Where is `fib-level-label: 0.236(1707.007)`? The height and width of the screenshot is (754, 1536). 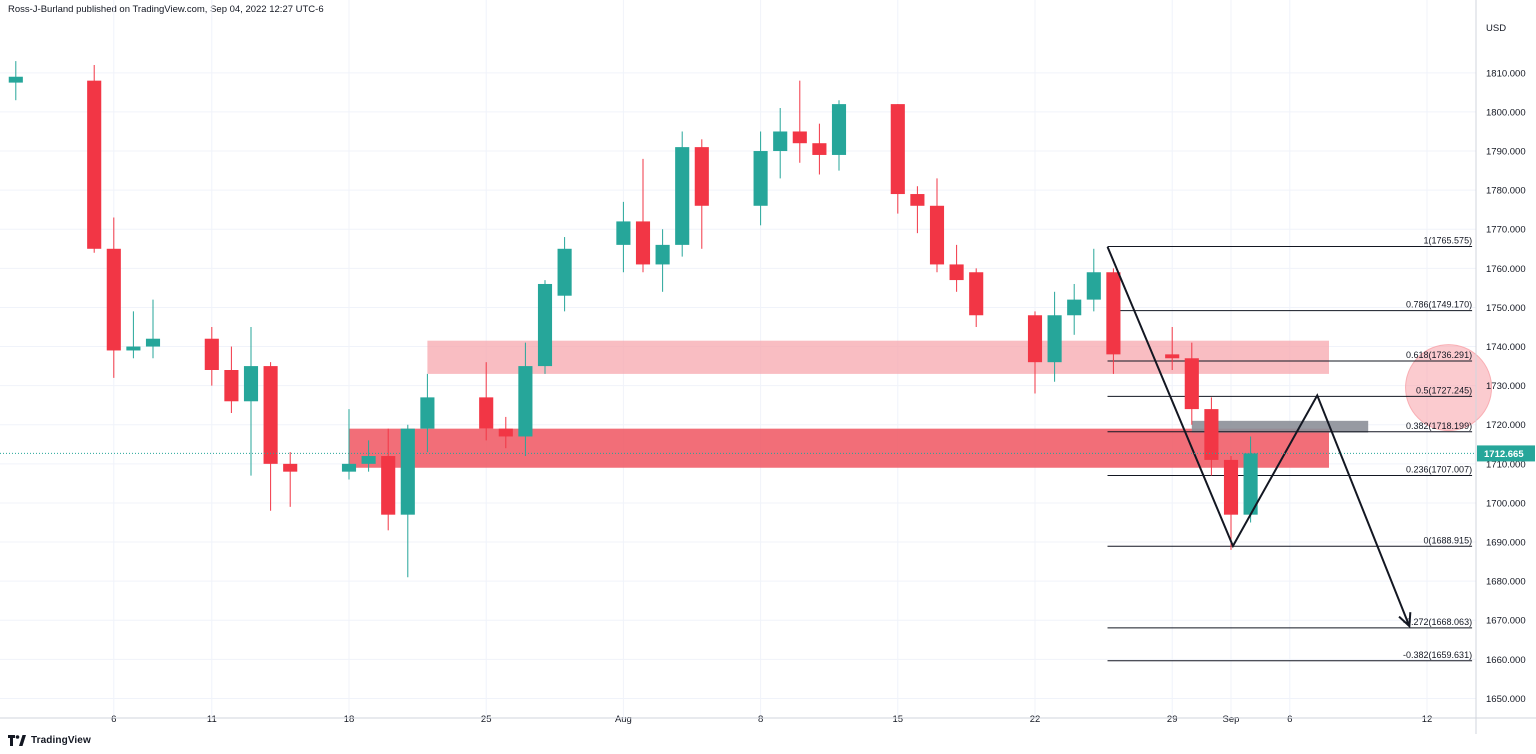
fib-level-label: 0.236(1707.007) is located at coordinates (1439, 470).